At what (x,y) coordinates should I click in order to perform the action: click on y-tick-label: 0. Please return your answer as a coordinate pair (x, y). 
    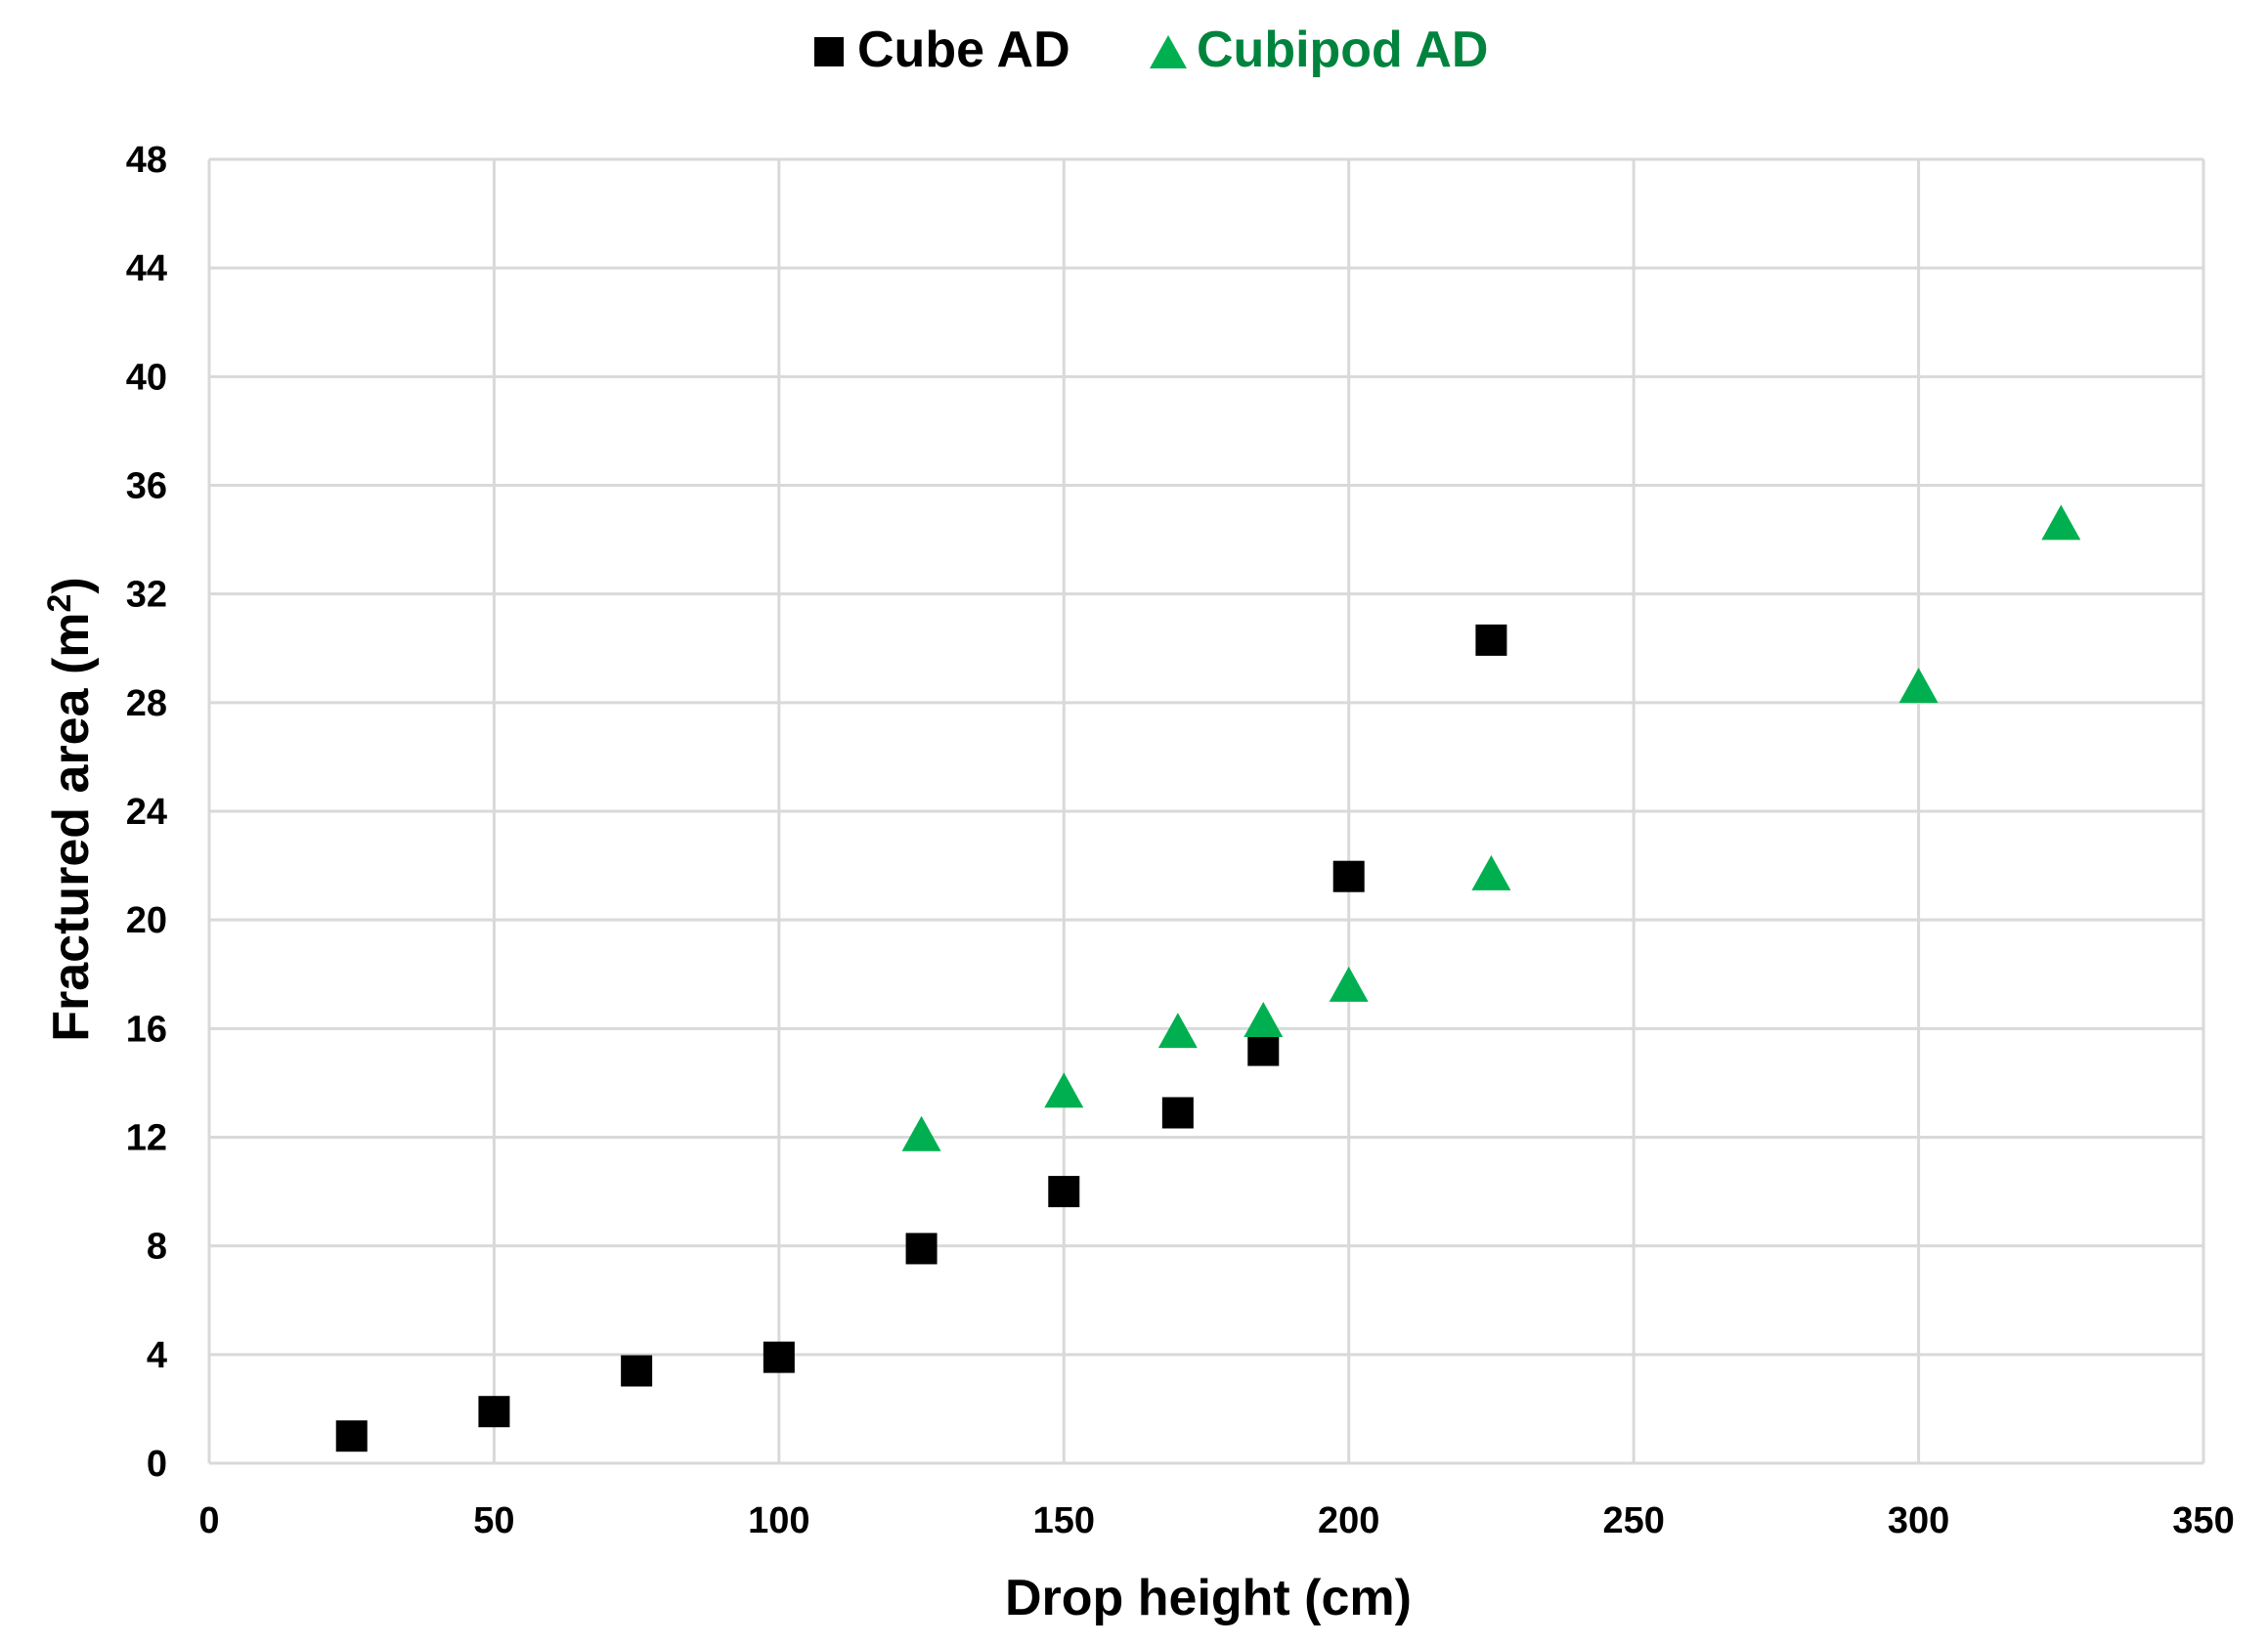
    Looking at the image, I should click on (157, 1464).